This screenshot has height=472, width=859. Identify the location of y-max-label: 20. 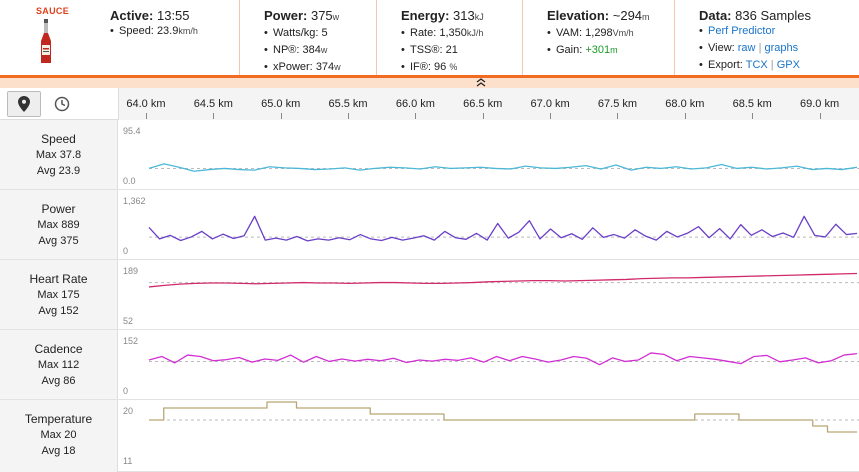
(128, 411).